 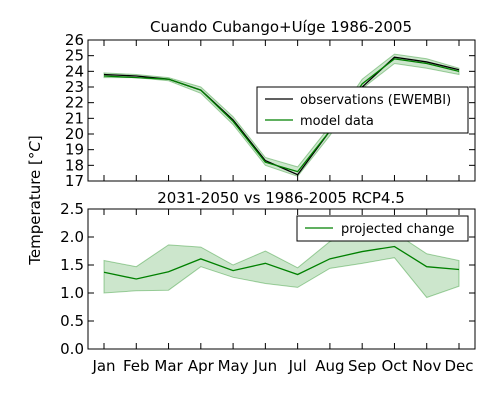 I want to click on y-axis-label: Temperature [°C], so click(x=35, y=200).